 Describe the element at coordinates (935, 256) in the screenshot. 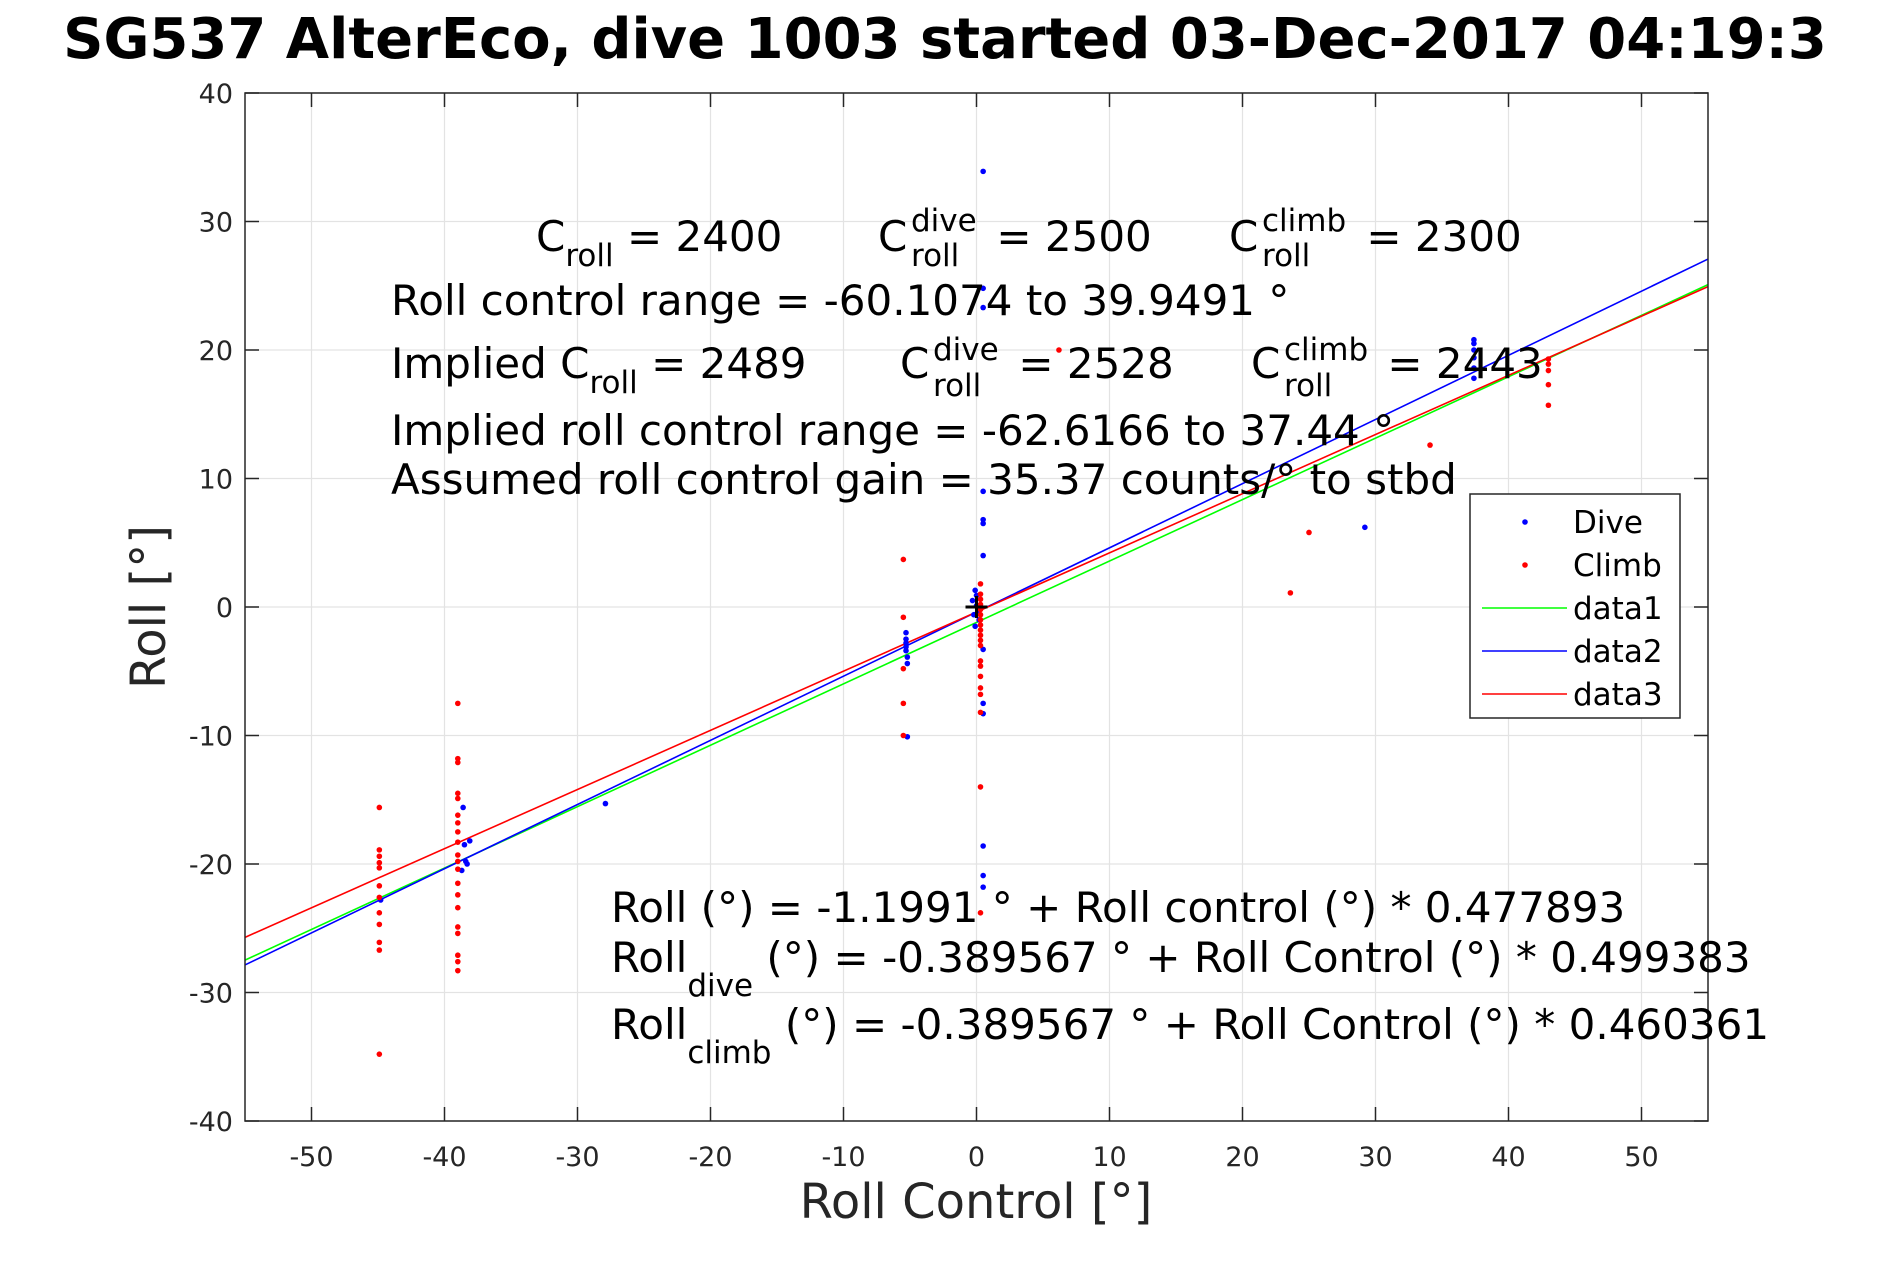

I see `c-roll-dive-sub: roll` at that location.